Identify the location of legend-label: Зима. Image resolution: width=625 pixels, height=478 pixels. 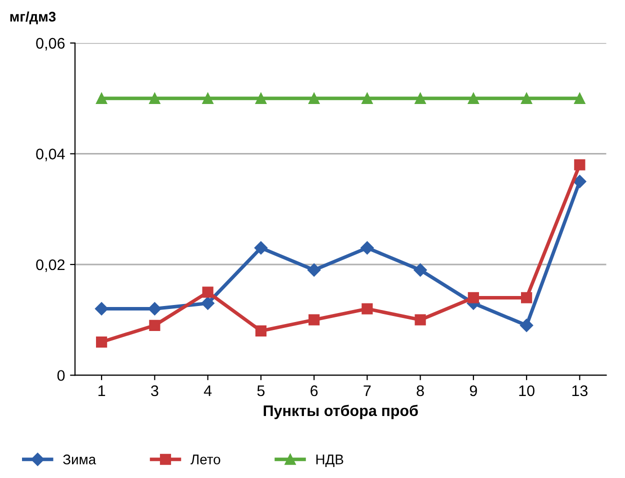
(79, 459).